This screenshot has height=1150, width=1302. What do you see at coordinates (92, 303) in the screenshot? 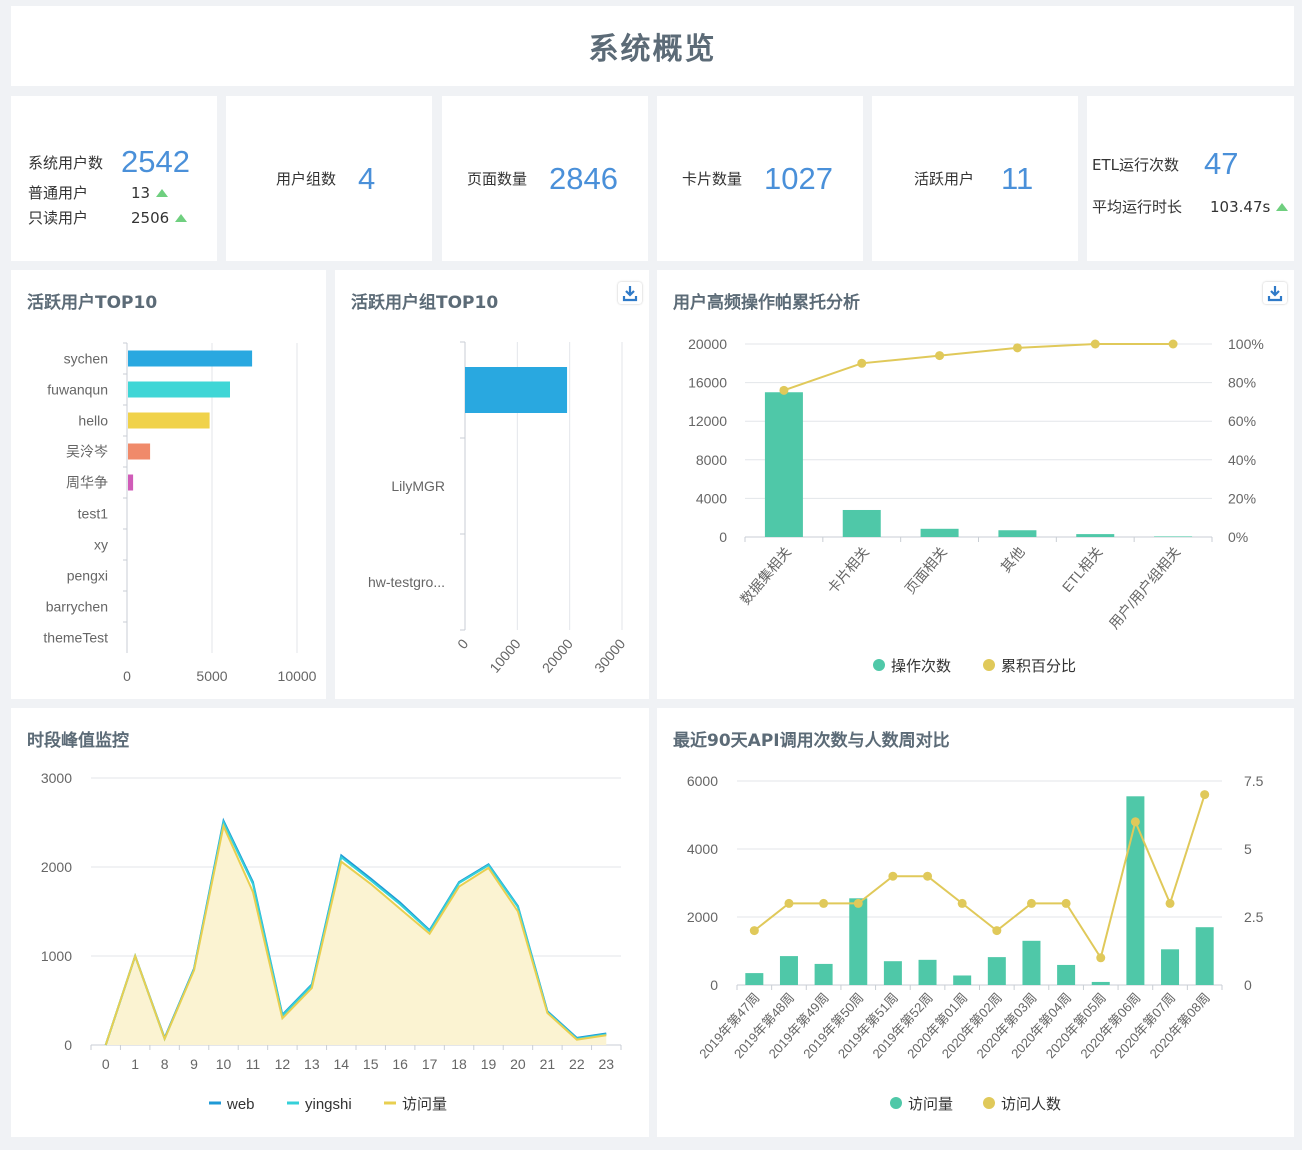
I see `chart-title: 活跃用户TOP10` at bounding box center [92, 303].